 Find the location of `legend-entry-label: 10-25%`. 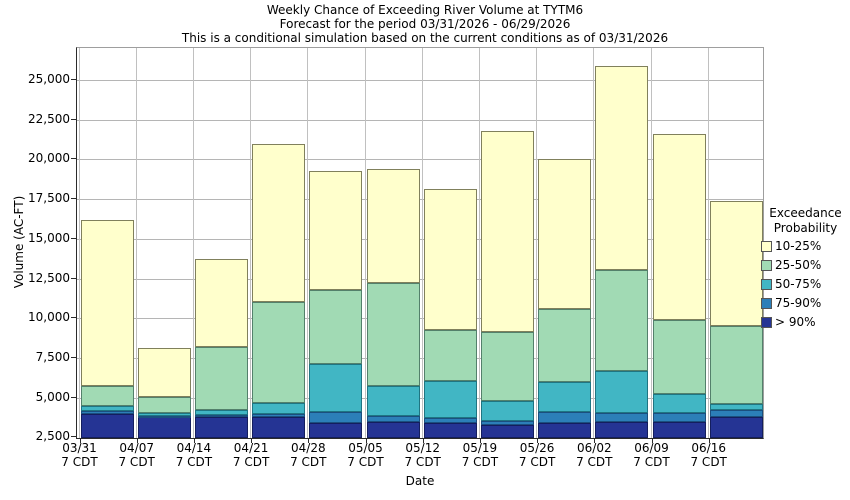

legend-entry-label: 10-25% is located at coordinates (798, 246).